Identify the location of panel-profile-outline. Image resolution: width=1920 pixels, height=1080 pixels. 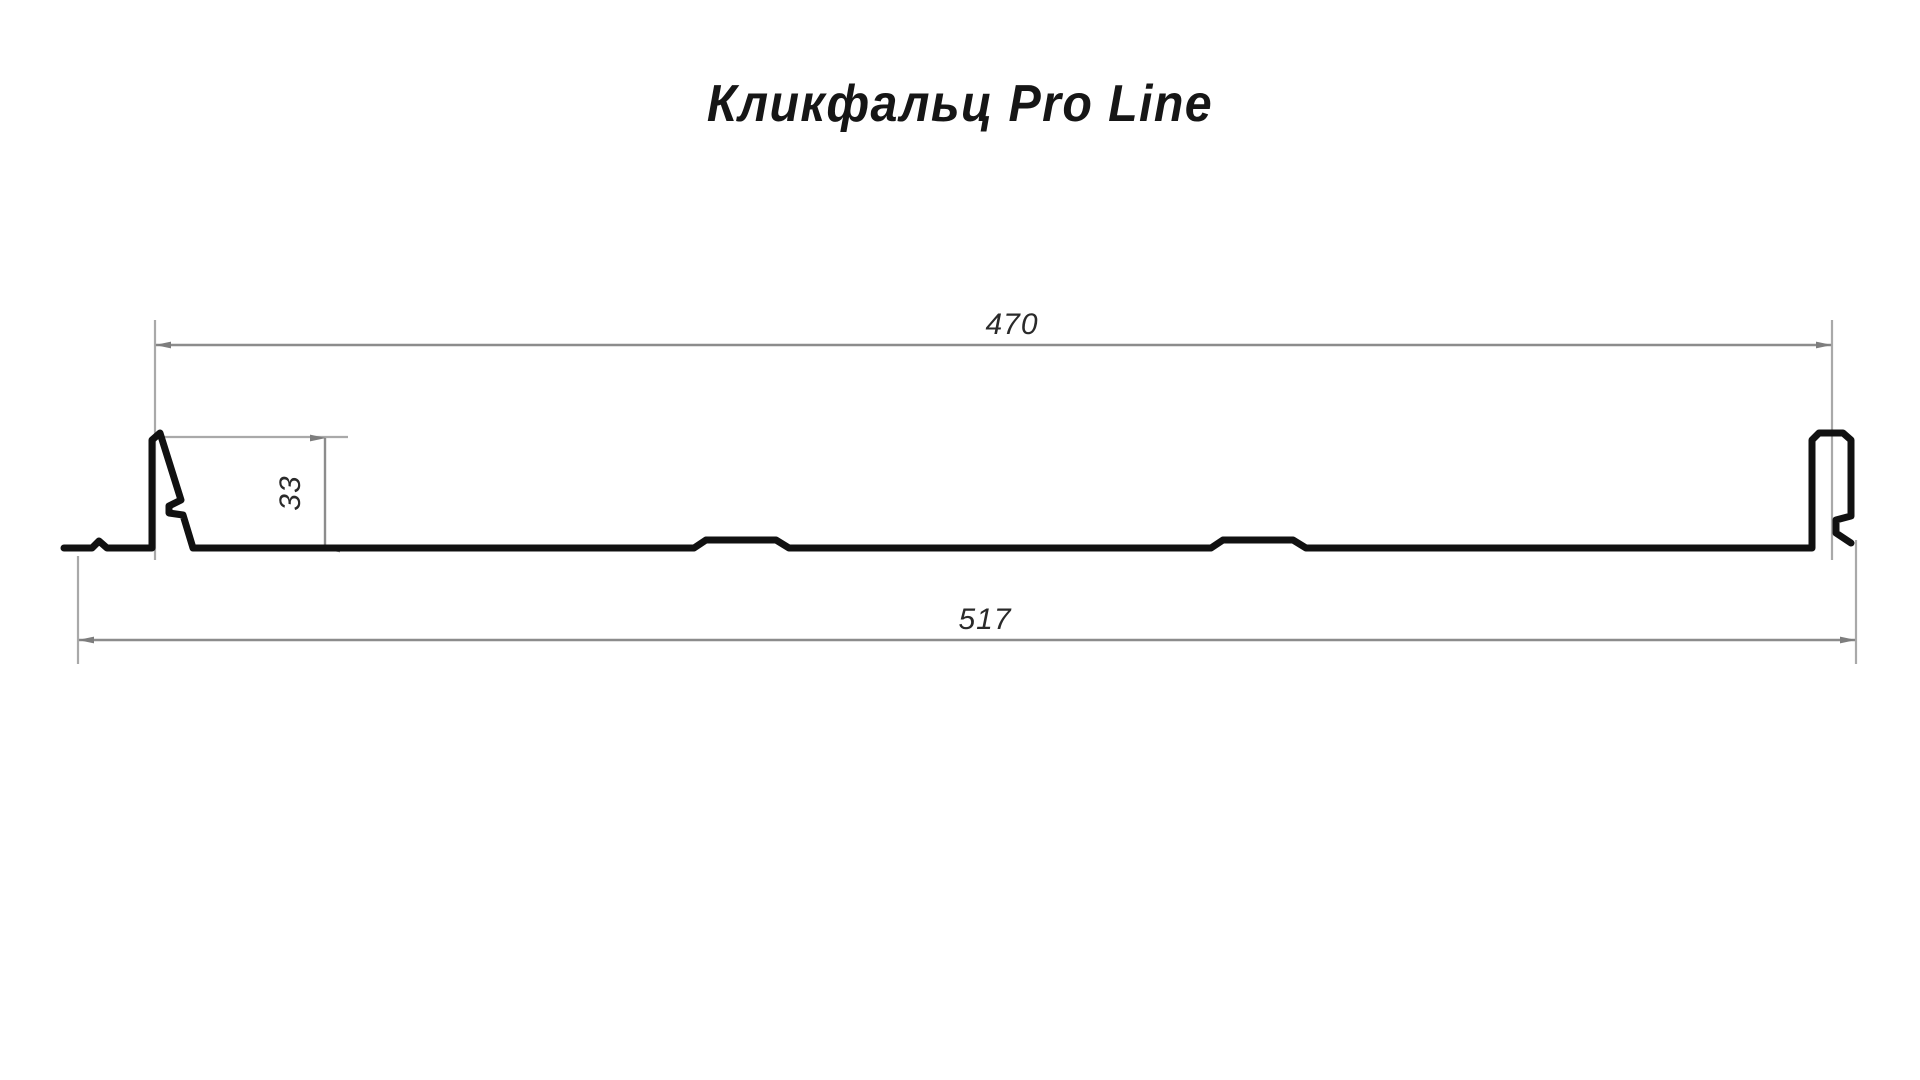
(957, 490).